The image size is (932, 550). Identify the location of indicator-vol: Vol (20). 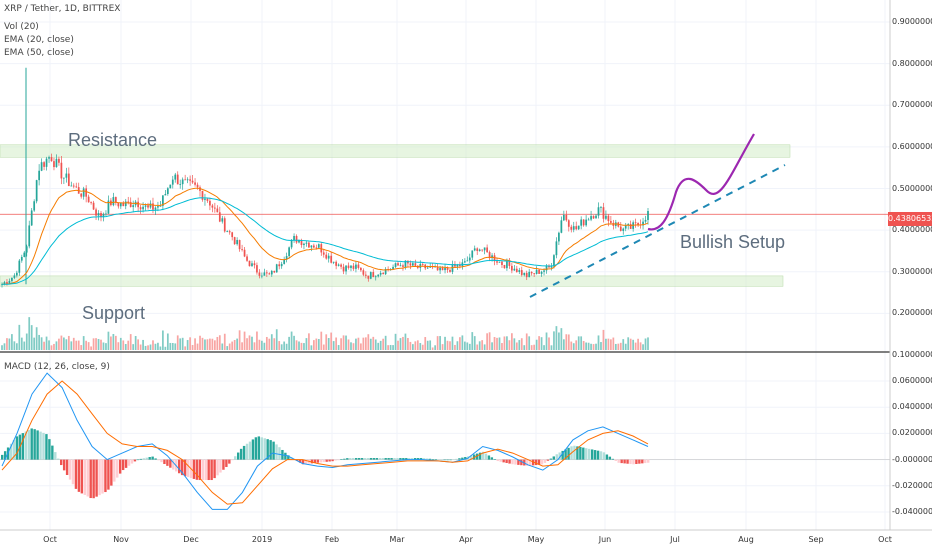
(21, 27).